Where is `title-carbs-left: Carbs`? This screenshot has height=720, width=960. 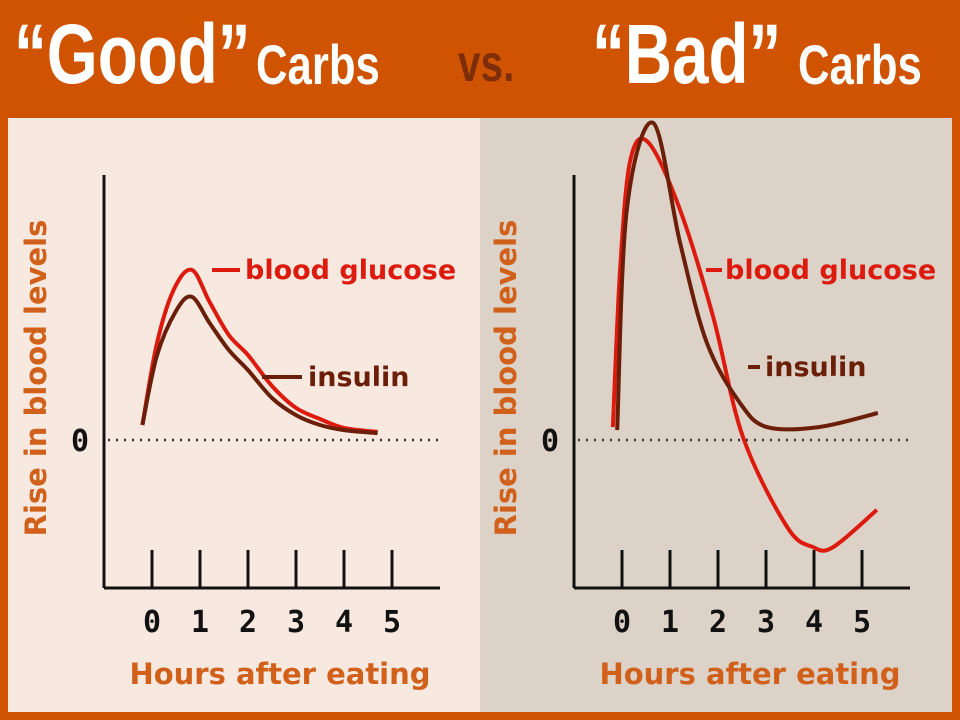
title-carbs-left: Carbs is located at coordinates (318, 64).